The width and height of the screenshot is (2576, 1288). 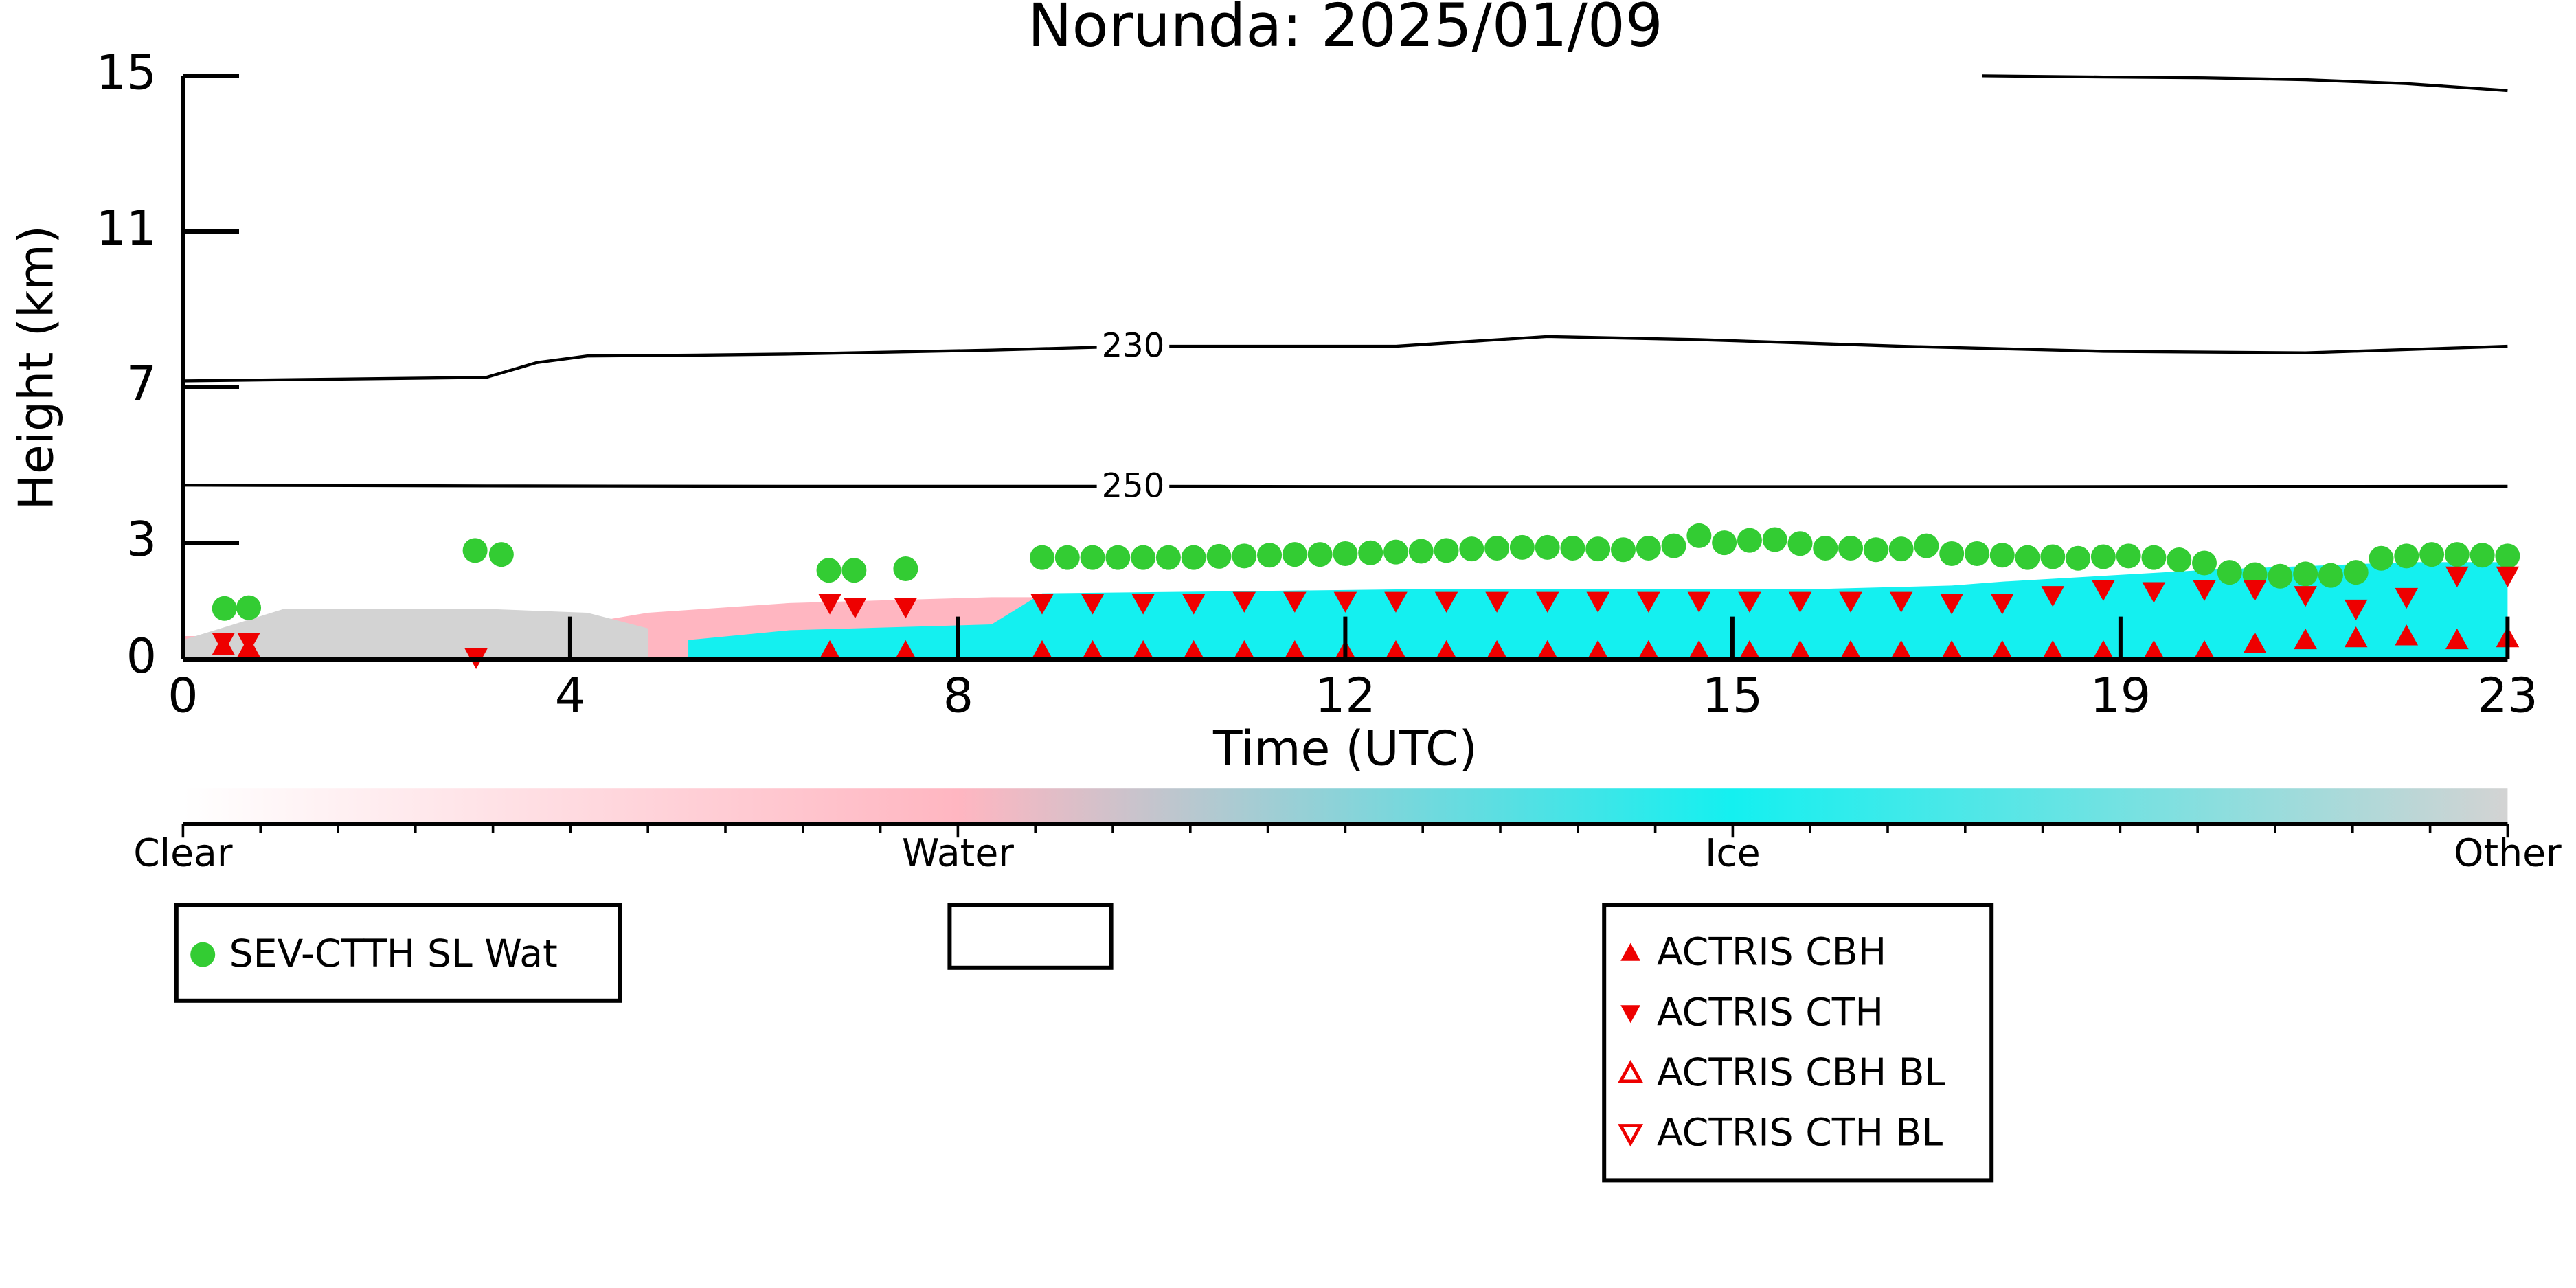 I want to click on legend-label: ACTRIS CBH BL, so click(x=1801, y=1073).